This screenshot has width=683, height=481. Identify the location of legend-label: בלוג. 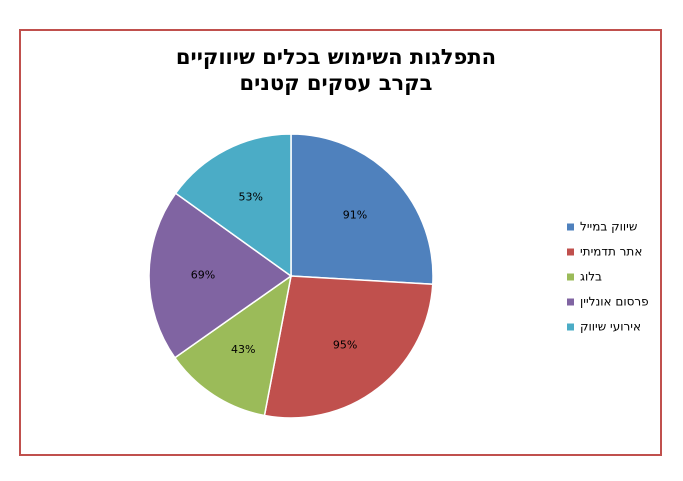
(591, 277).